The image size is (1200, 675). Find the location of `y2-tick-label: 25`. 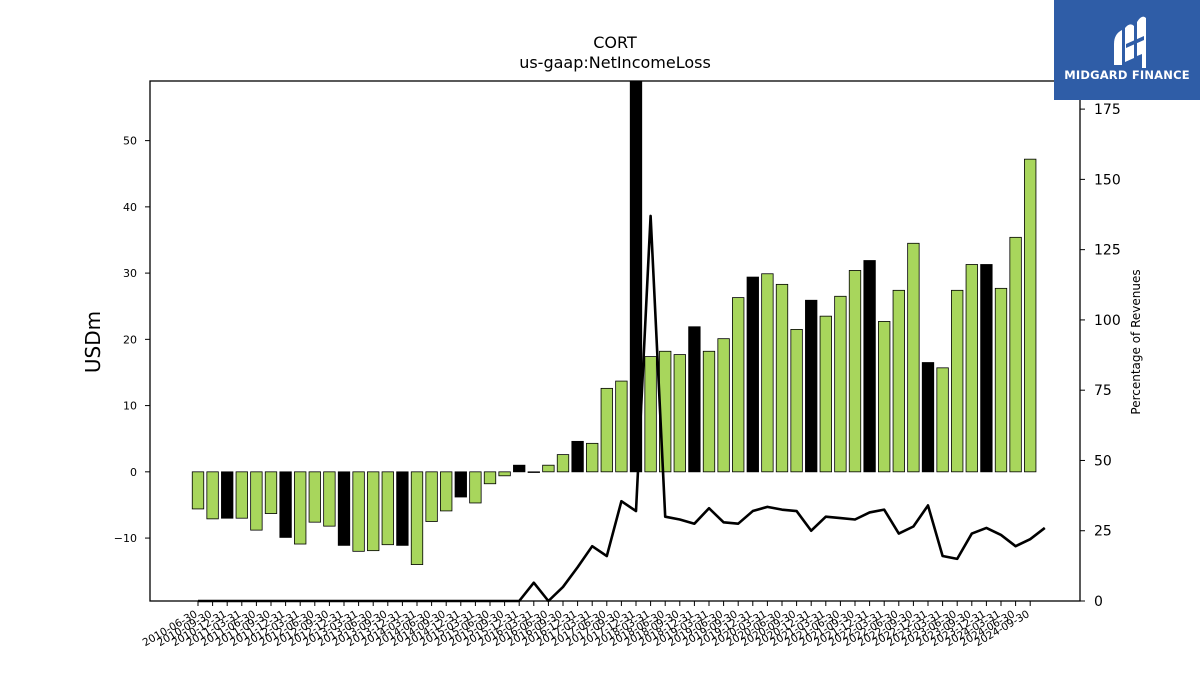

y2-tick-label: 25 is located at coordinates (1103, 532).